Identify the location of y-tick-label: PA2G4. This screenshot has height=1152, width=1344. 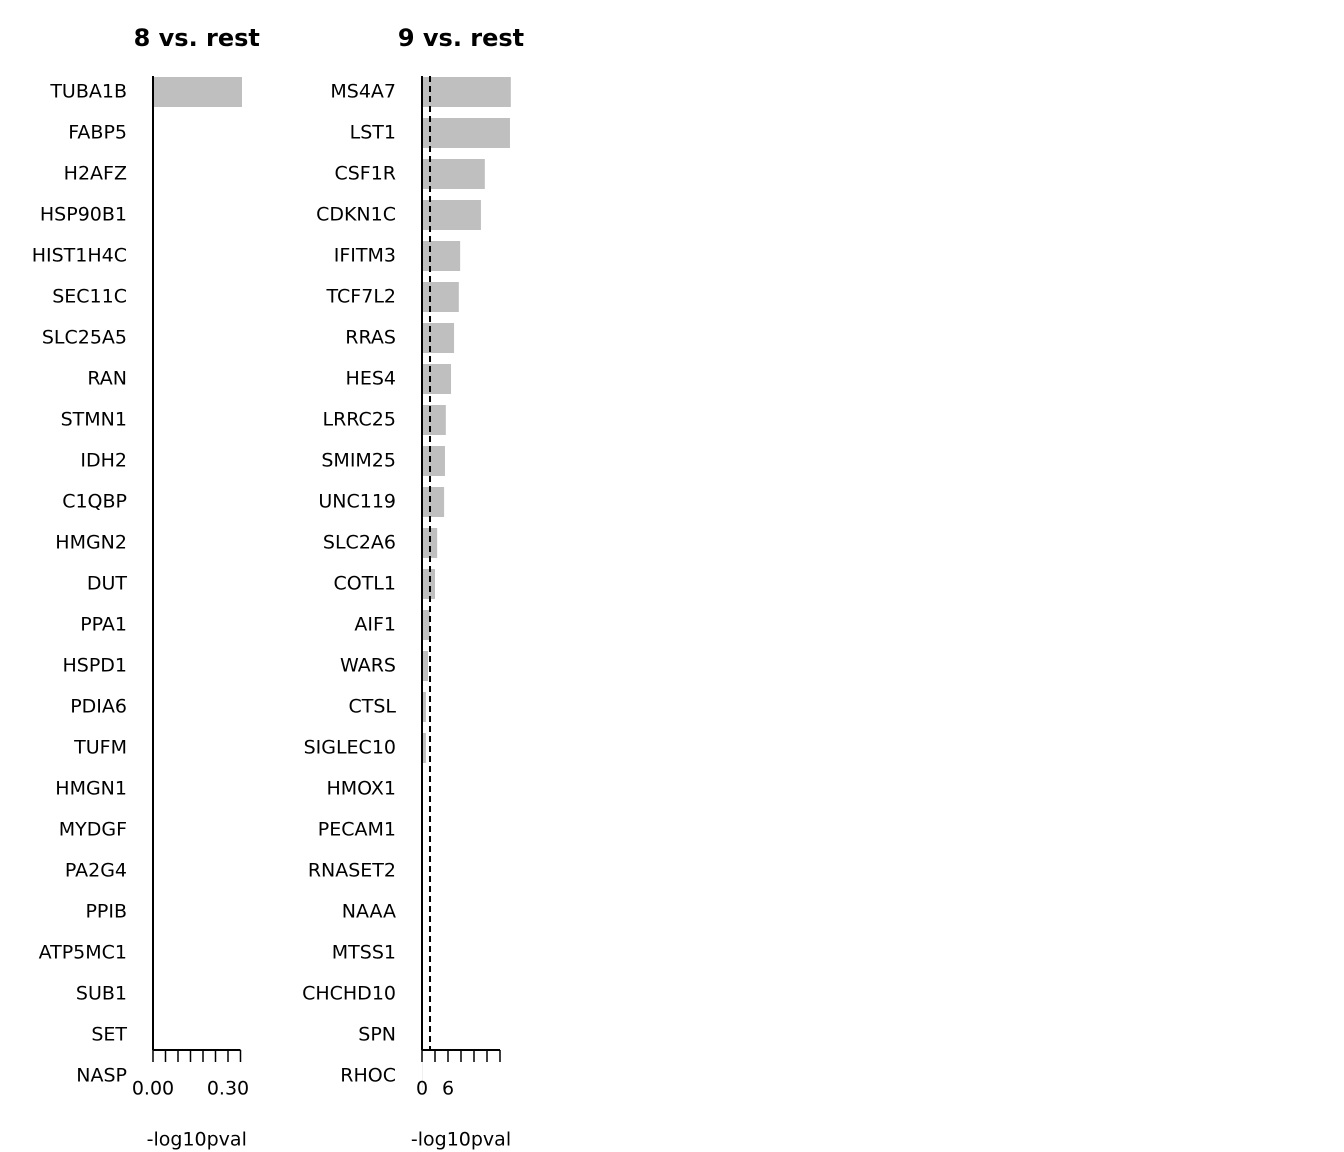
(96, 871).